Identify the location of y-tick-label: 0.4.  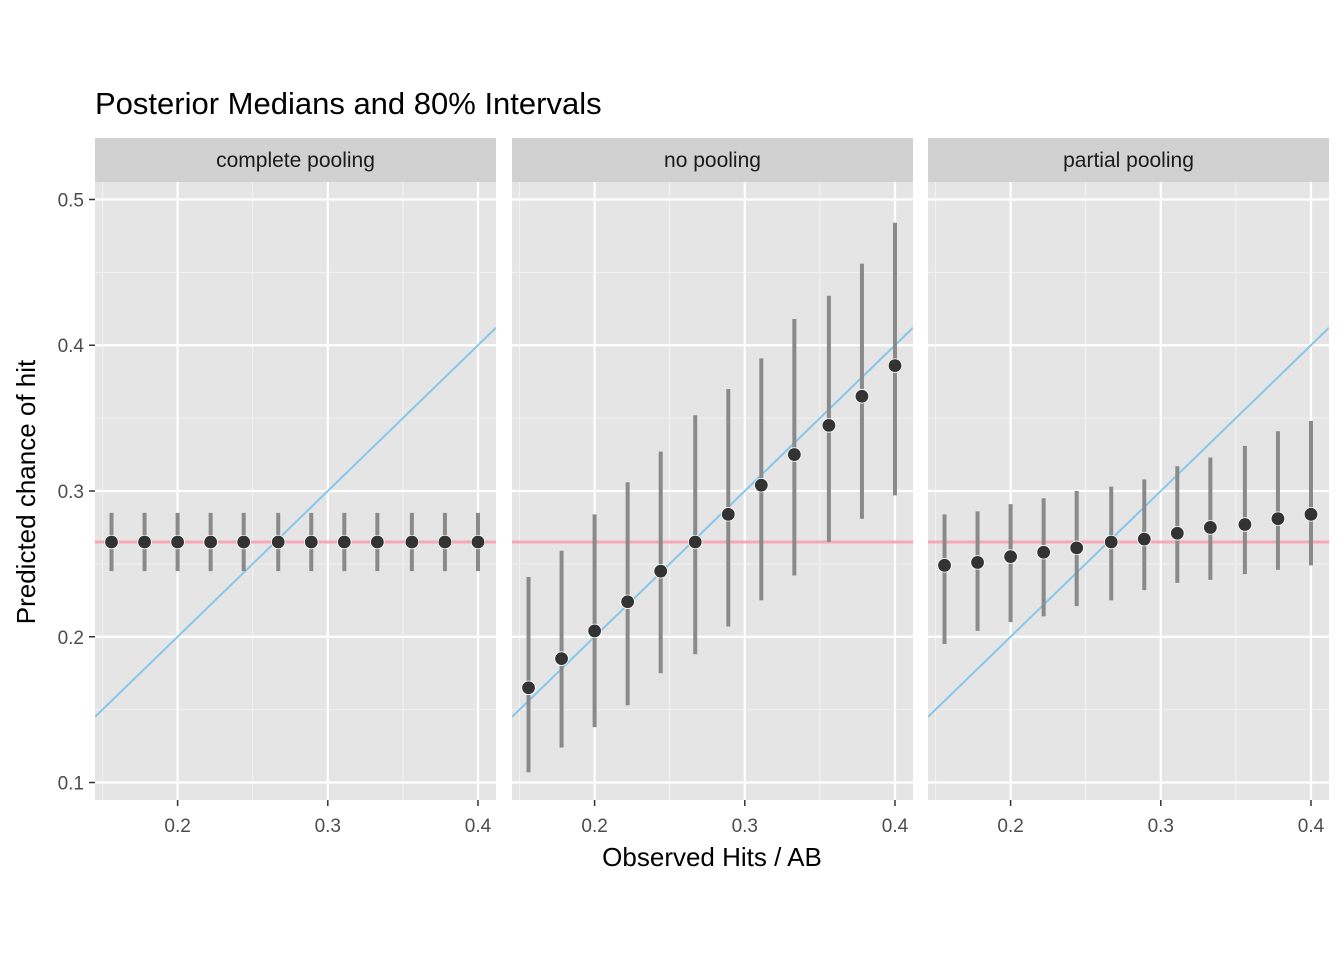
(71, 346).